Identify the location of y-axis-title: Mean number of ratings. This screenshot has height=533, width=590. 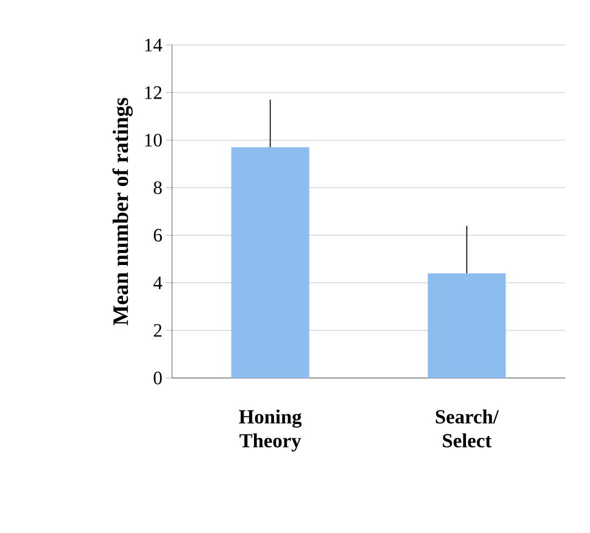
(122, 212).